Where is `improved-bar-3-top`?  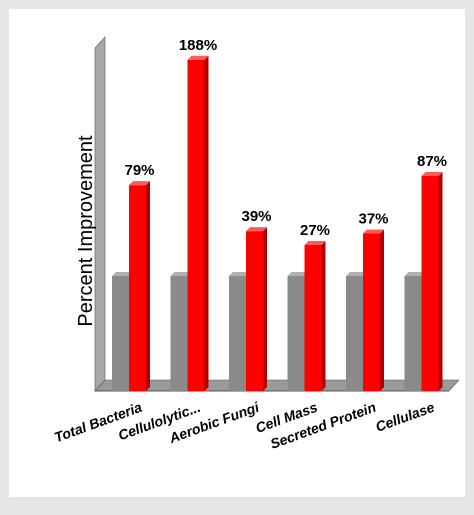 improved-bar-3-top is located at coordinates (315, 242).